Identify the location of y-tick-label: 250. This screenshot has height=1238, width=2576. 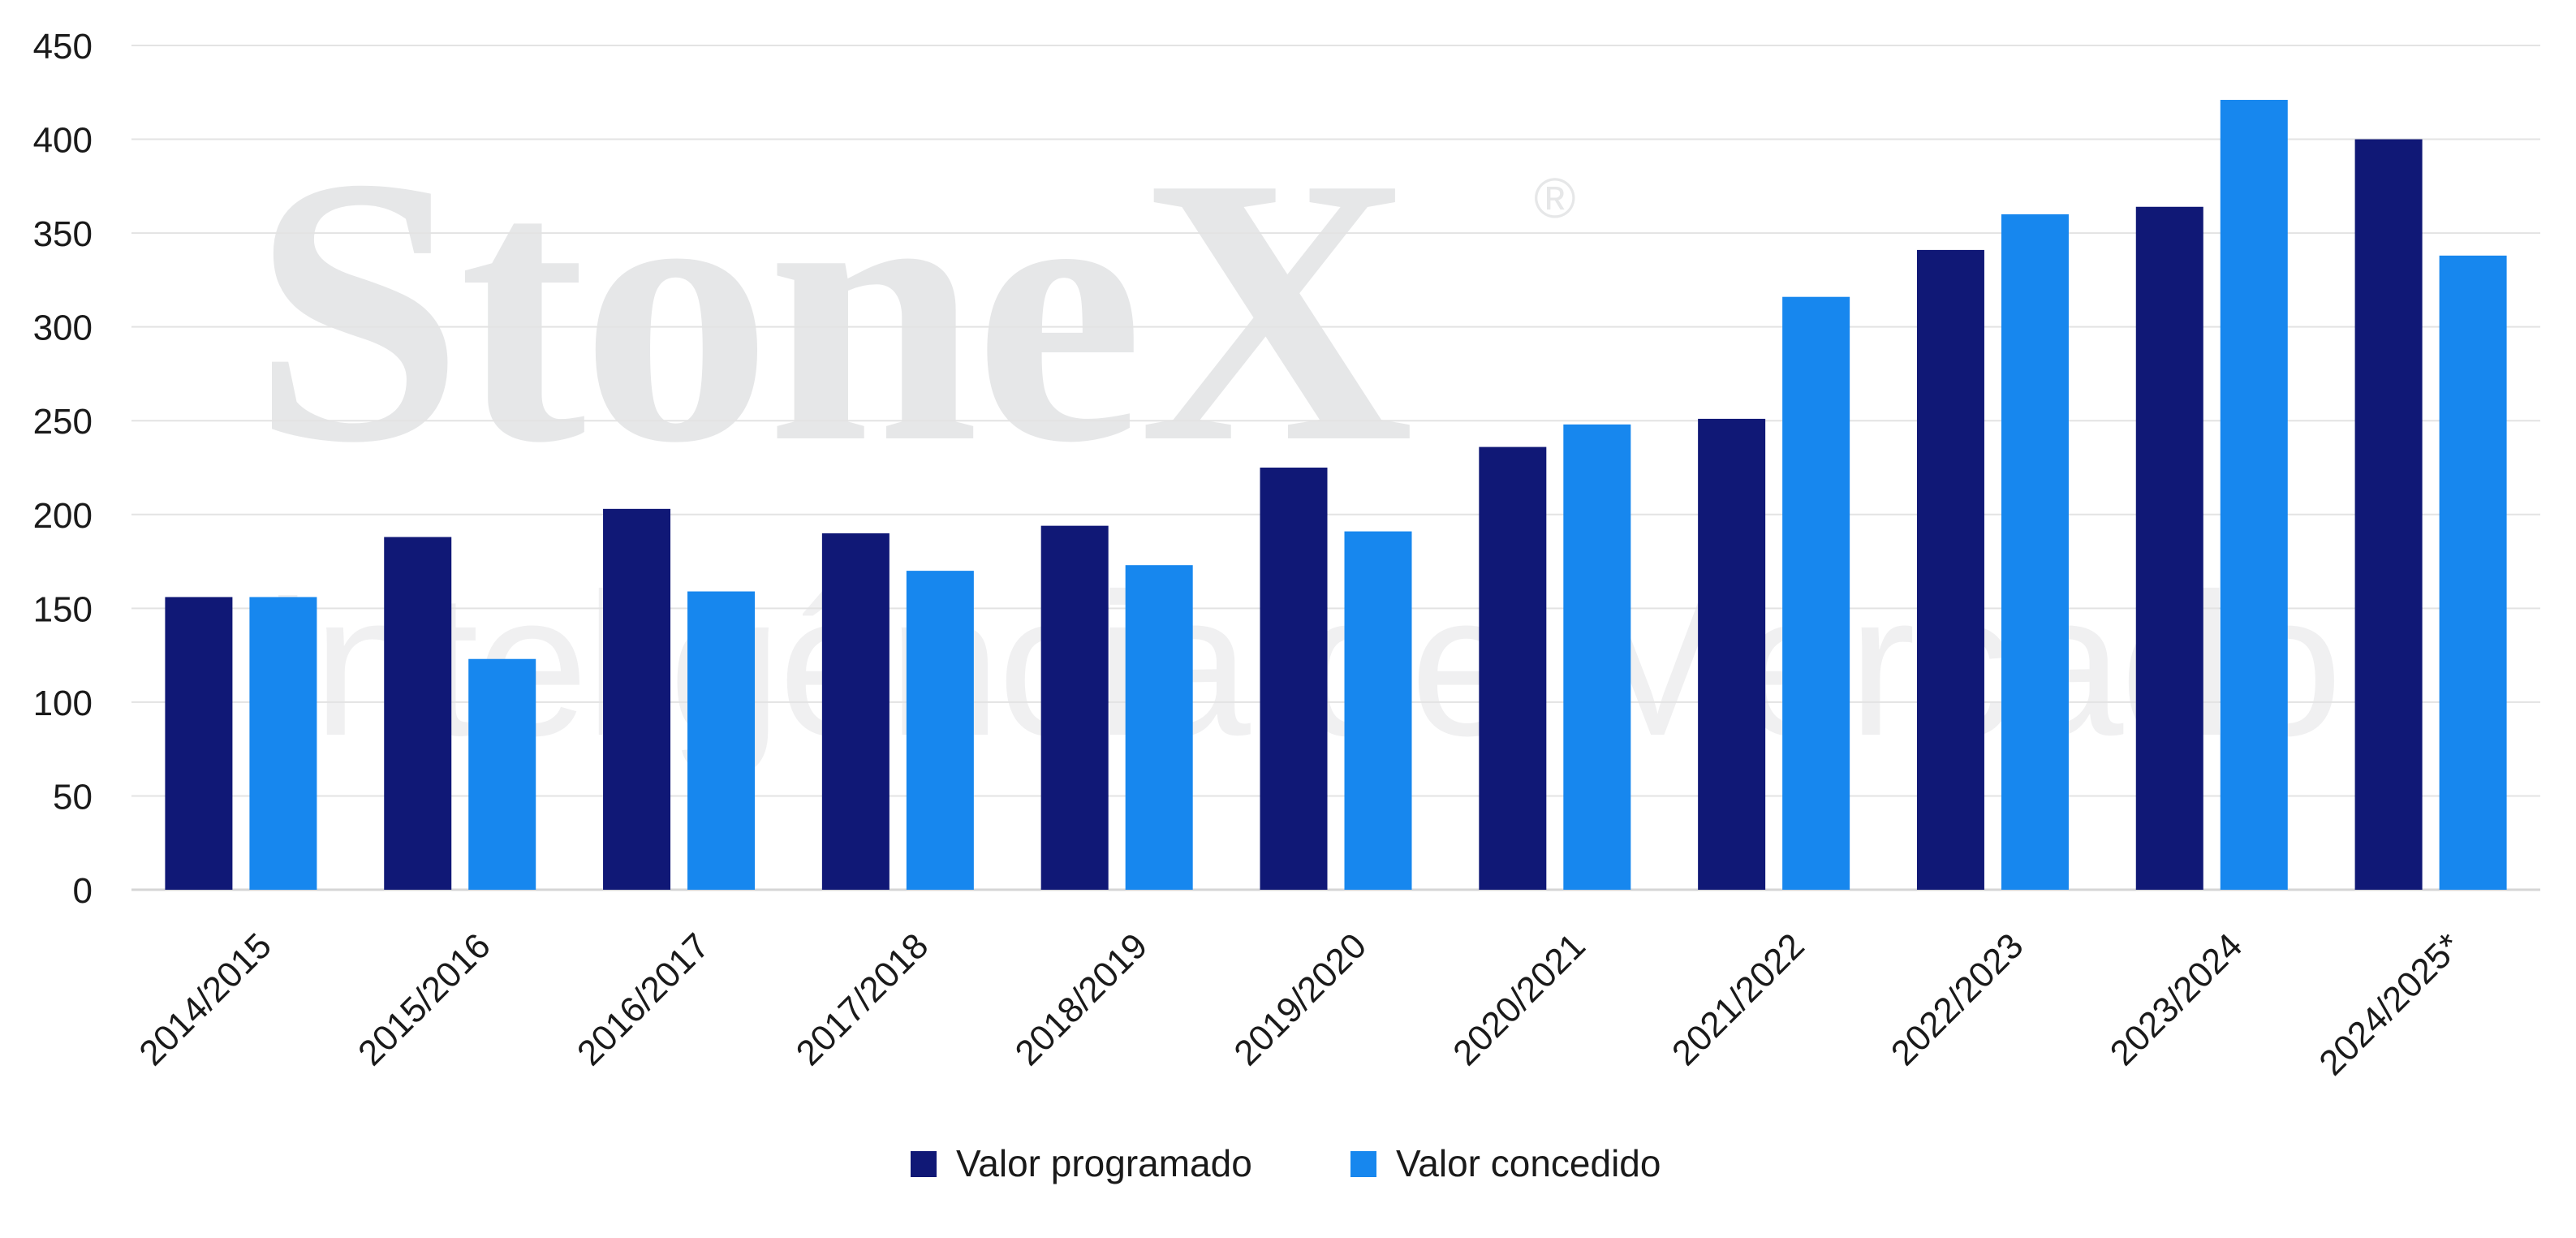
(63, 422).